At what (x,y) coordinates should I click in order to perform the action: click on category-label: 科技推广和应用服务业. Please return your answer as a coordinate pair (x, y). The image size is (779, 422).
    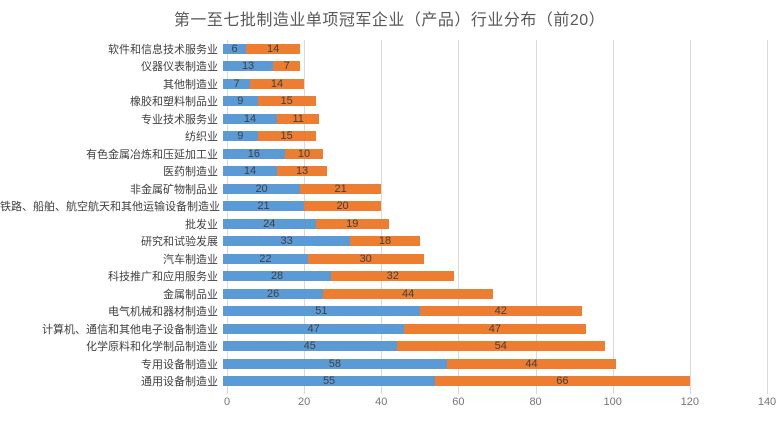
    Looking at the image, I should click on (163, 277).